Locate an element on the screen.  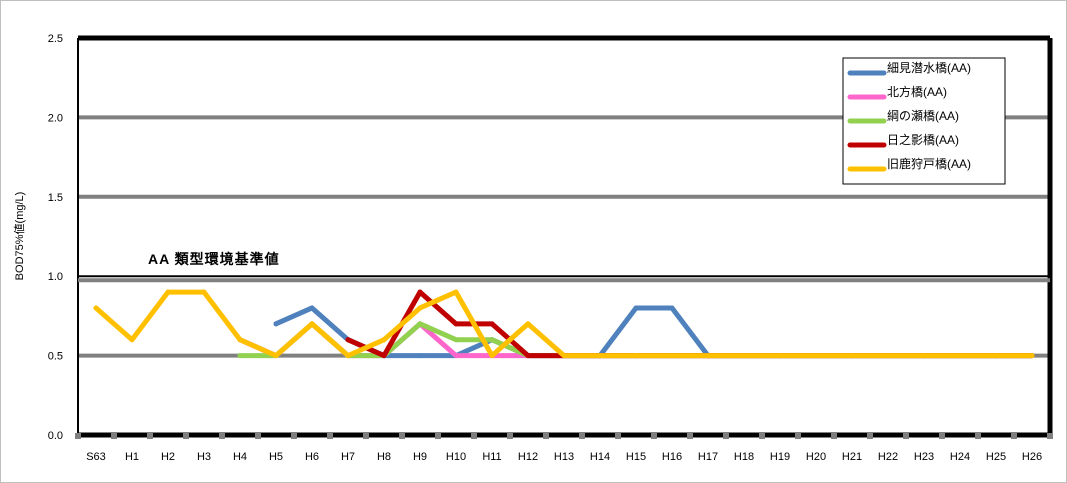
legend-label: 綱の瀬橋(AA) is located at coordinates (923, 116).